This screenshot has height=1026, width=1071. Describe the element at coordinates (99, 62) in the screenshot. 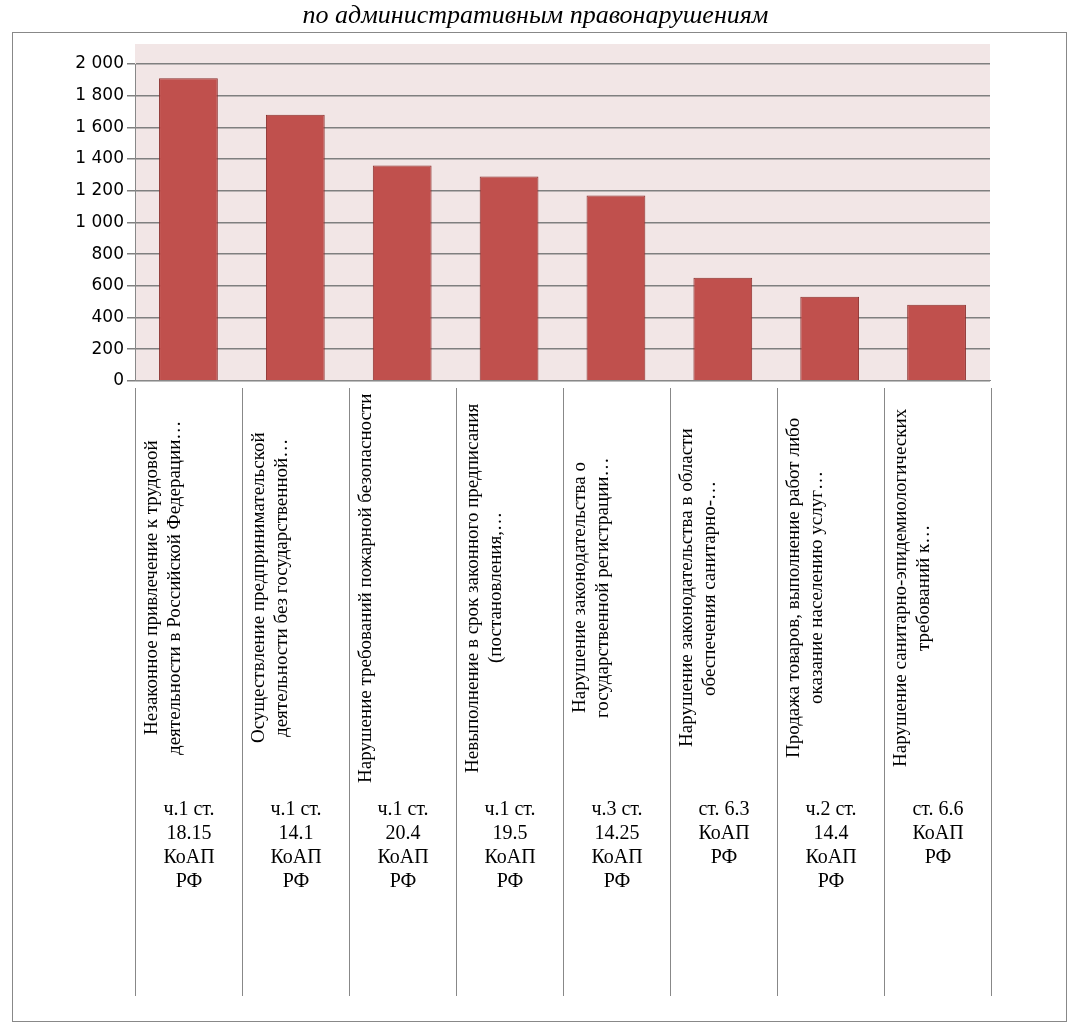

I see `y-tick-label: 2 000` at that location.